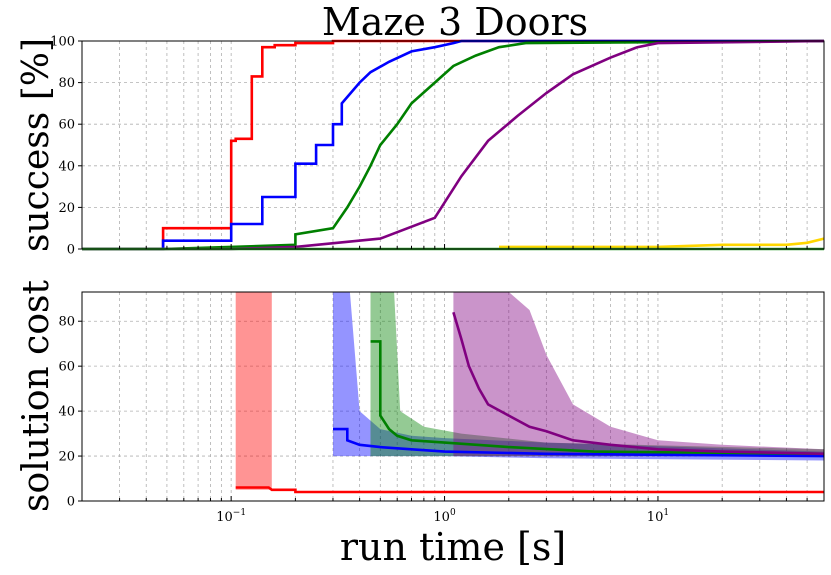  I want to click on success-y-tick-label: 40, so click(66, 166).